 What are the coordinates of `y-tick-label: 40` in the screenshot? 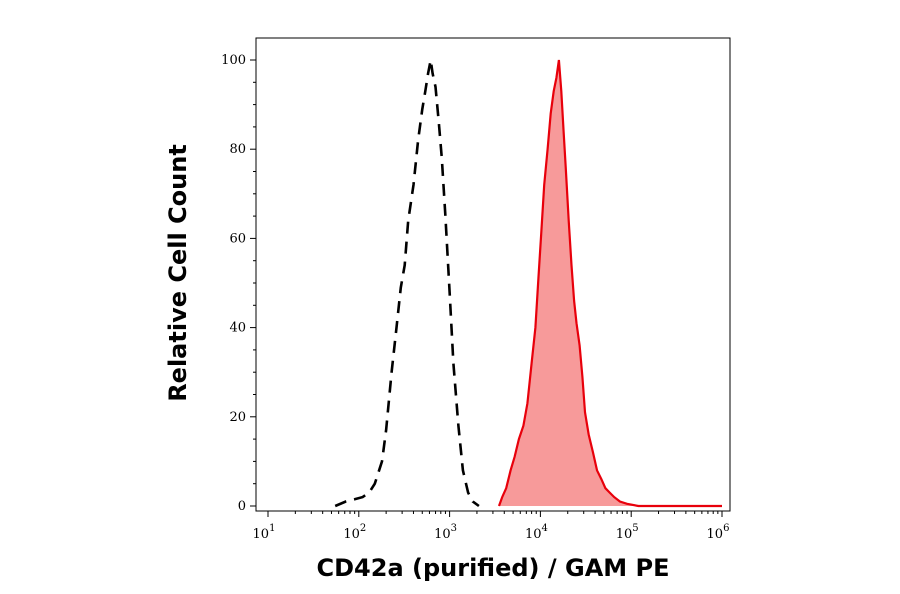 It's located at (237, 328).